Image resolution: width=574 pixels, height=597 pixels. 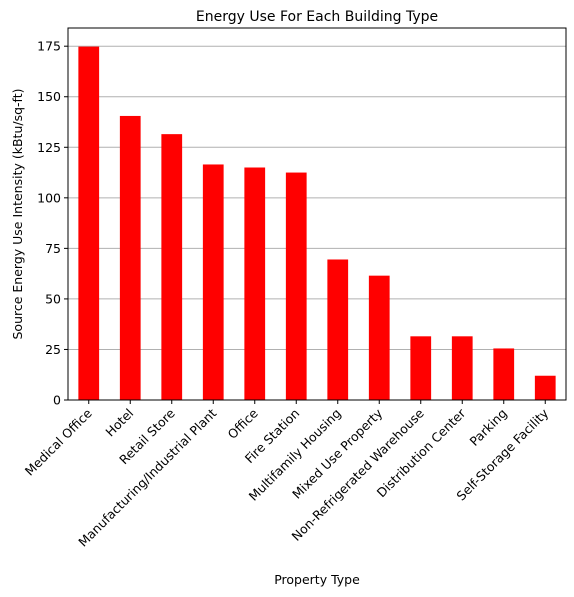 What do you see at coordinates (57, 400) in the screenshot?
I see `y-tick-label: 0` at bounding box center [57, 400].